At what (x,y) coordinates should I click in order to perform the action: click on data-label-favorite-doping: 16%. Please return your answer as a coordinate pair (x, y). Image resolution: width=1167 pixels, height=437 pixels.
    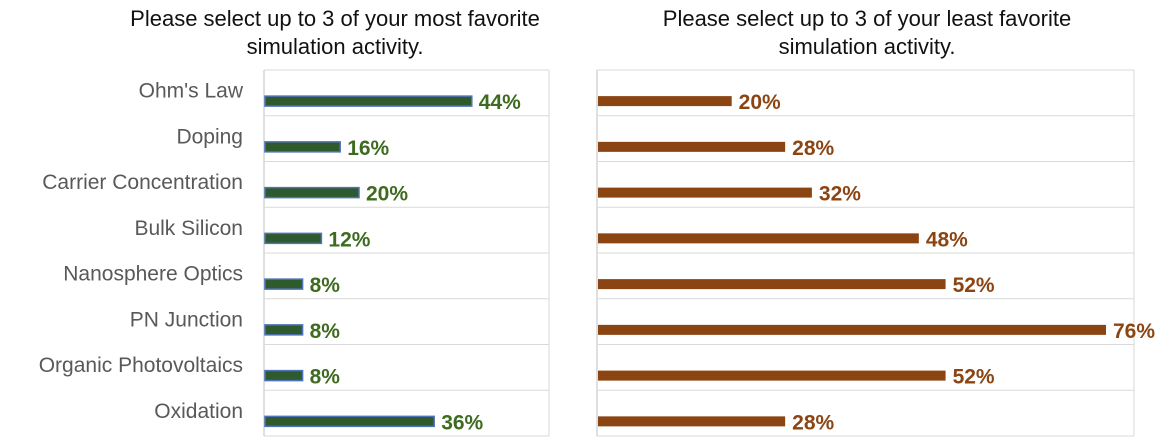
    Looking at the image, I should click on (368, 148).